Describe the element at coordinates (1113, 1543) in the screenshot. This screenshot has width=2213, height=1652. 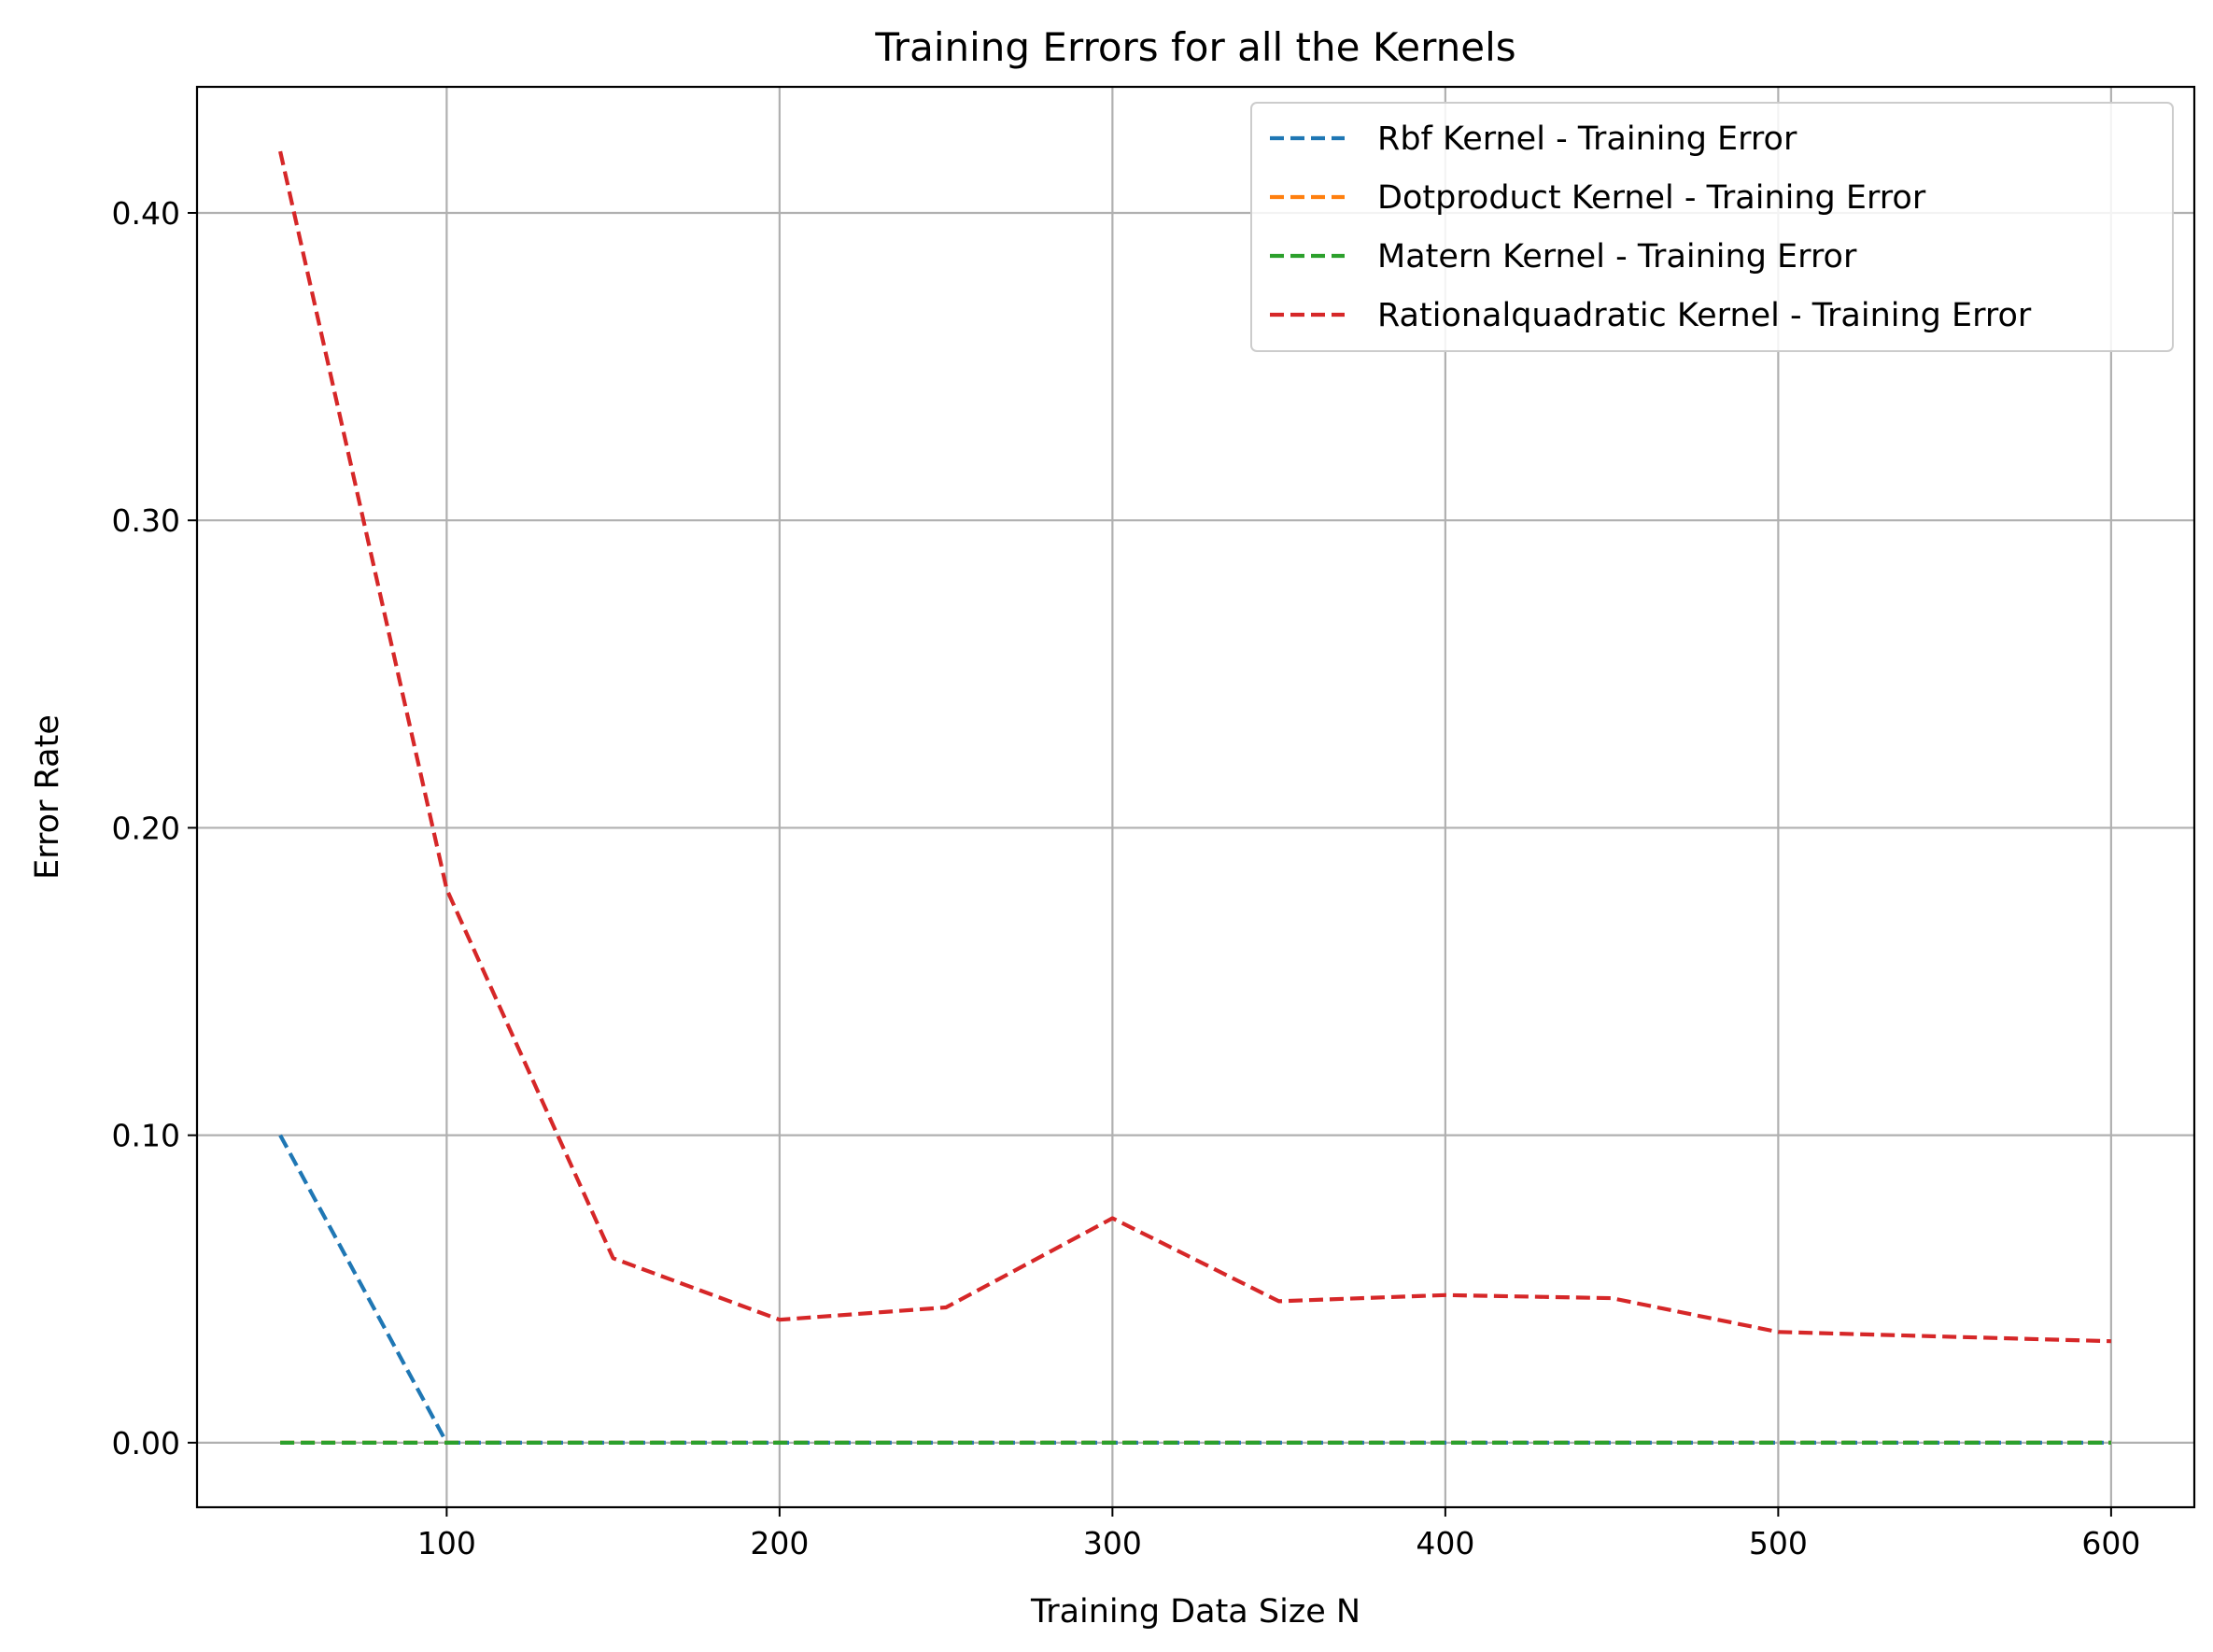
I see `x-tick-label: 300` at that location.